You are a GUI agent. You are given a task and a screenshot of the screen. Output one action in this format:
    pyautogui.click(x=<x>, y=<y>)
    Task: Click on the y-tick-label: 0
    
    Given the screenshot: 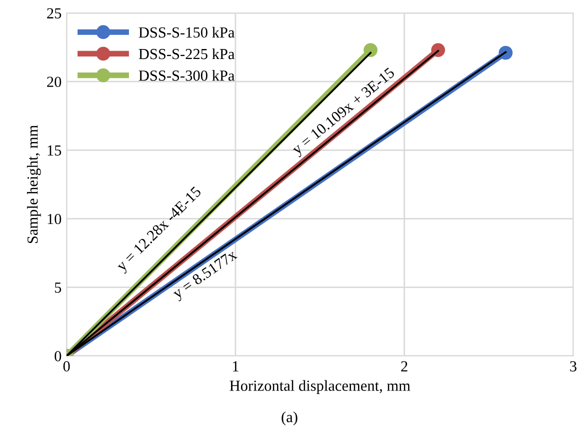 What is the action you would take?
    pyautogui.click(x=58, y=356)
    